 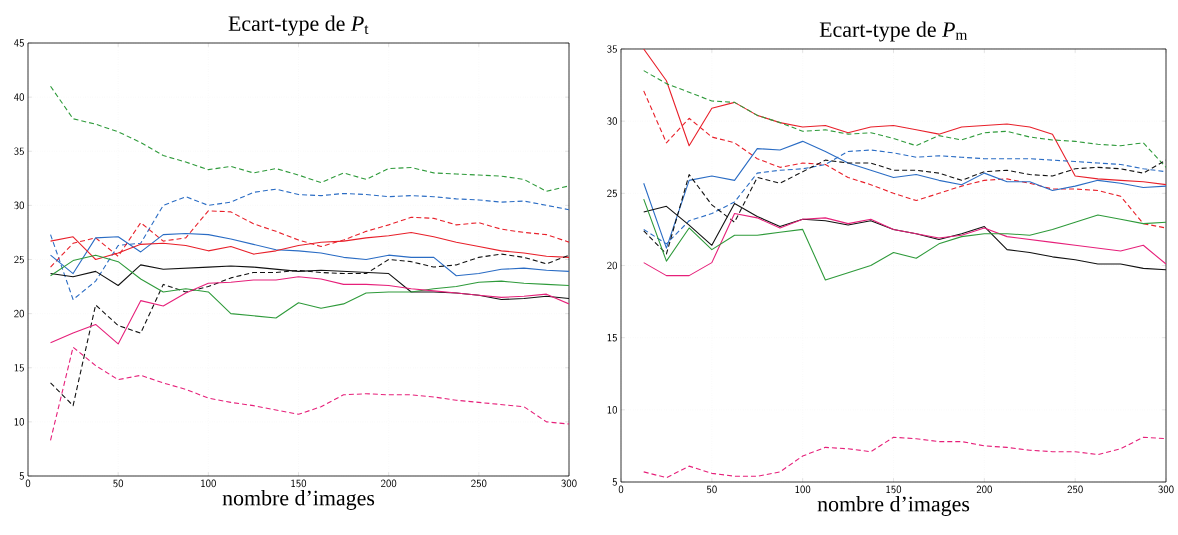 What do you see at coordinates (893, 31) in the screenshot?
I see `chart-title: Ecart-type de P$_{m}$` at bounding box center [893, 31].